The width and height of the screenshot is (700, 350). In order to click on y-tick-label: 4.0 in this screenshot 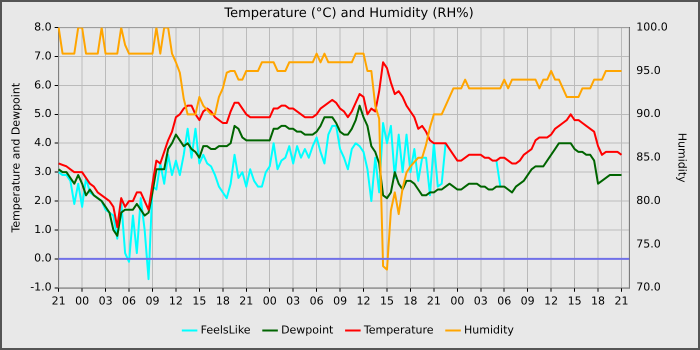, I will do `click(43, 143)`.